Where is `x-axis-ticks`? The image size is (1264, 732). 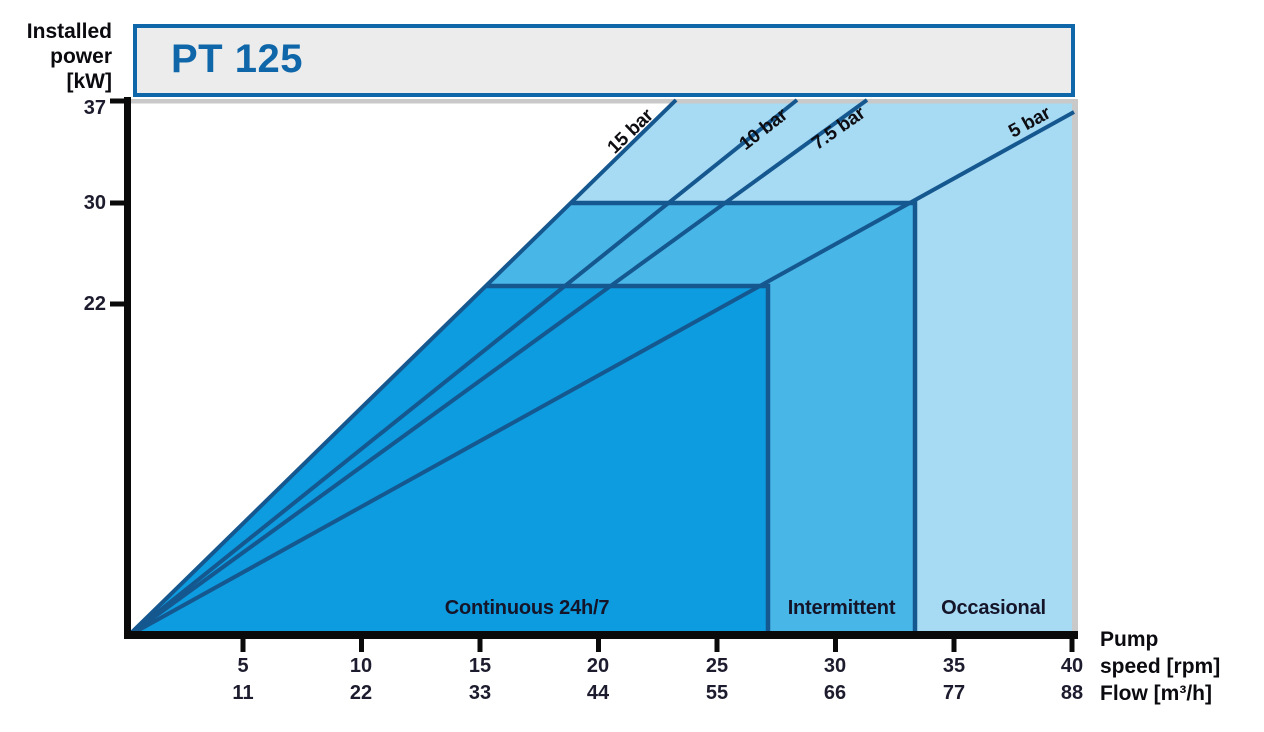 x-axis-ticks is located at coordinates (657, 645).